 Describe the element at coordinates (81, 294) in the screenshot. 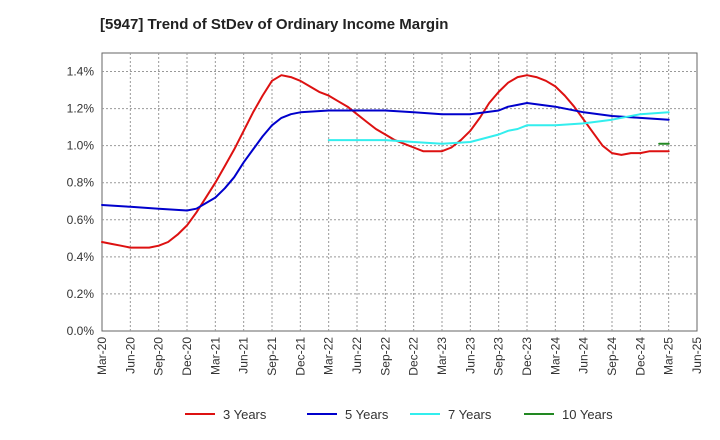

I see `y-tick-label: 0.2%` at that location.